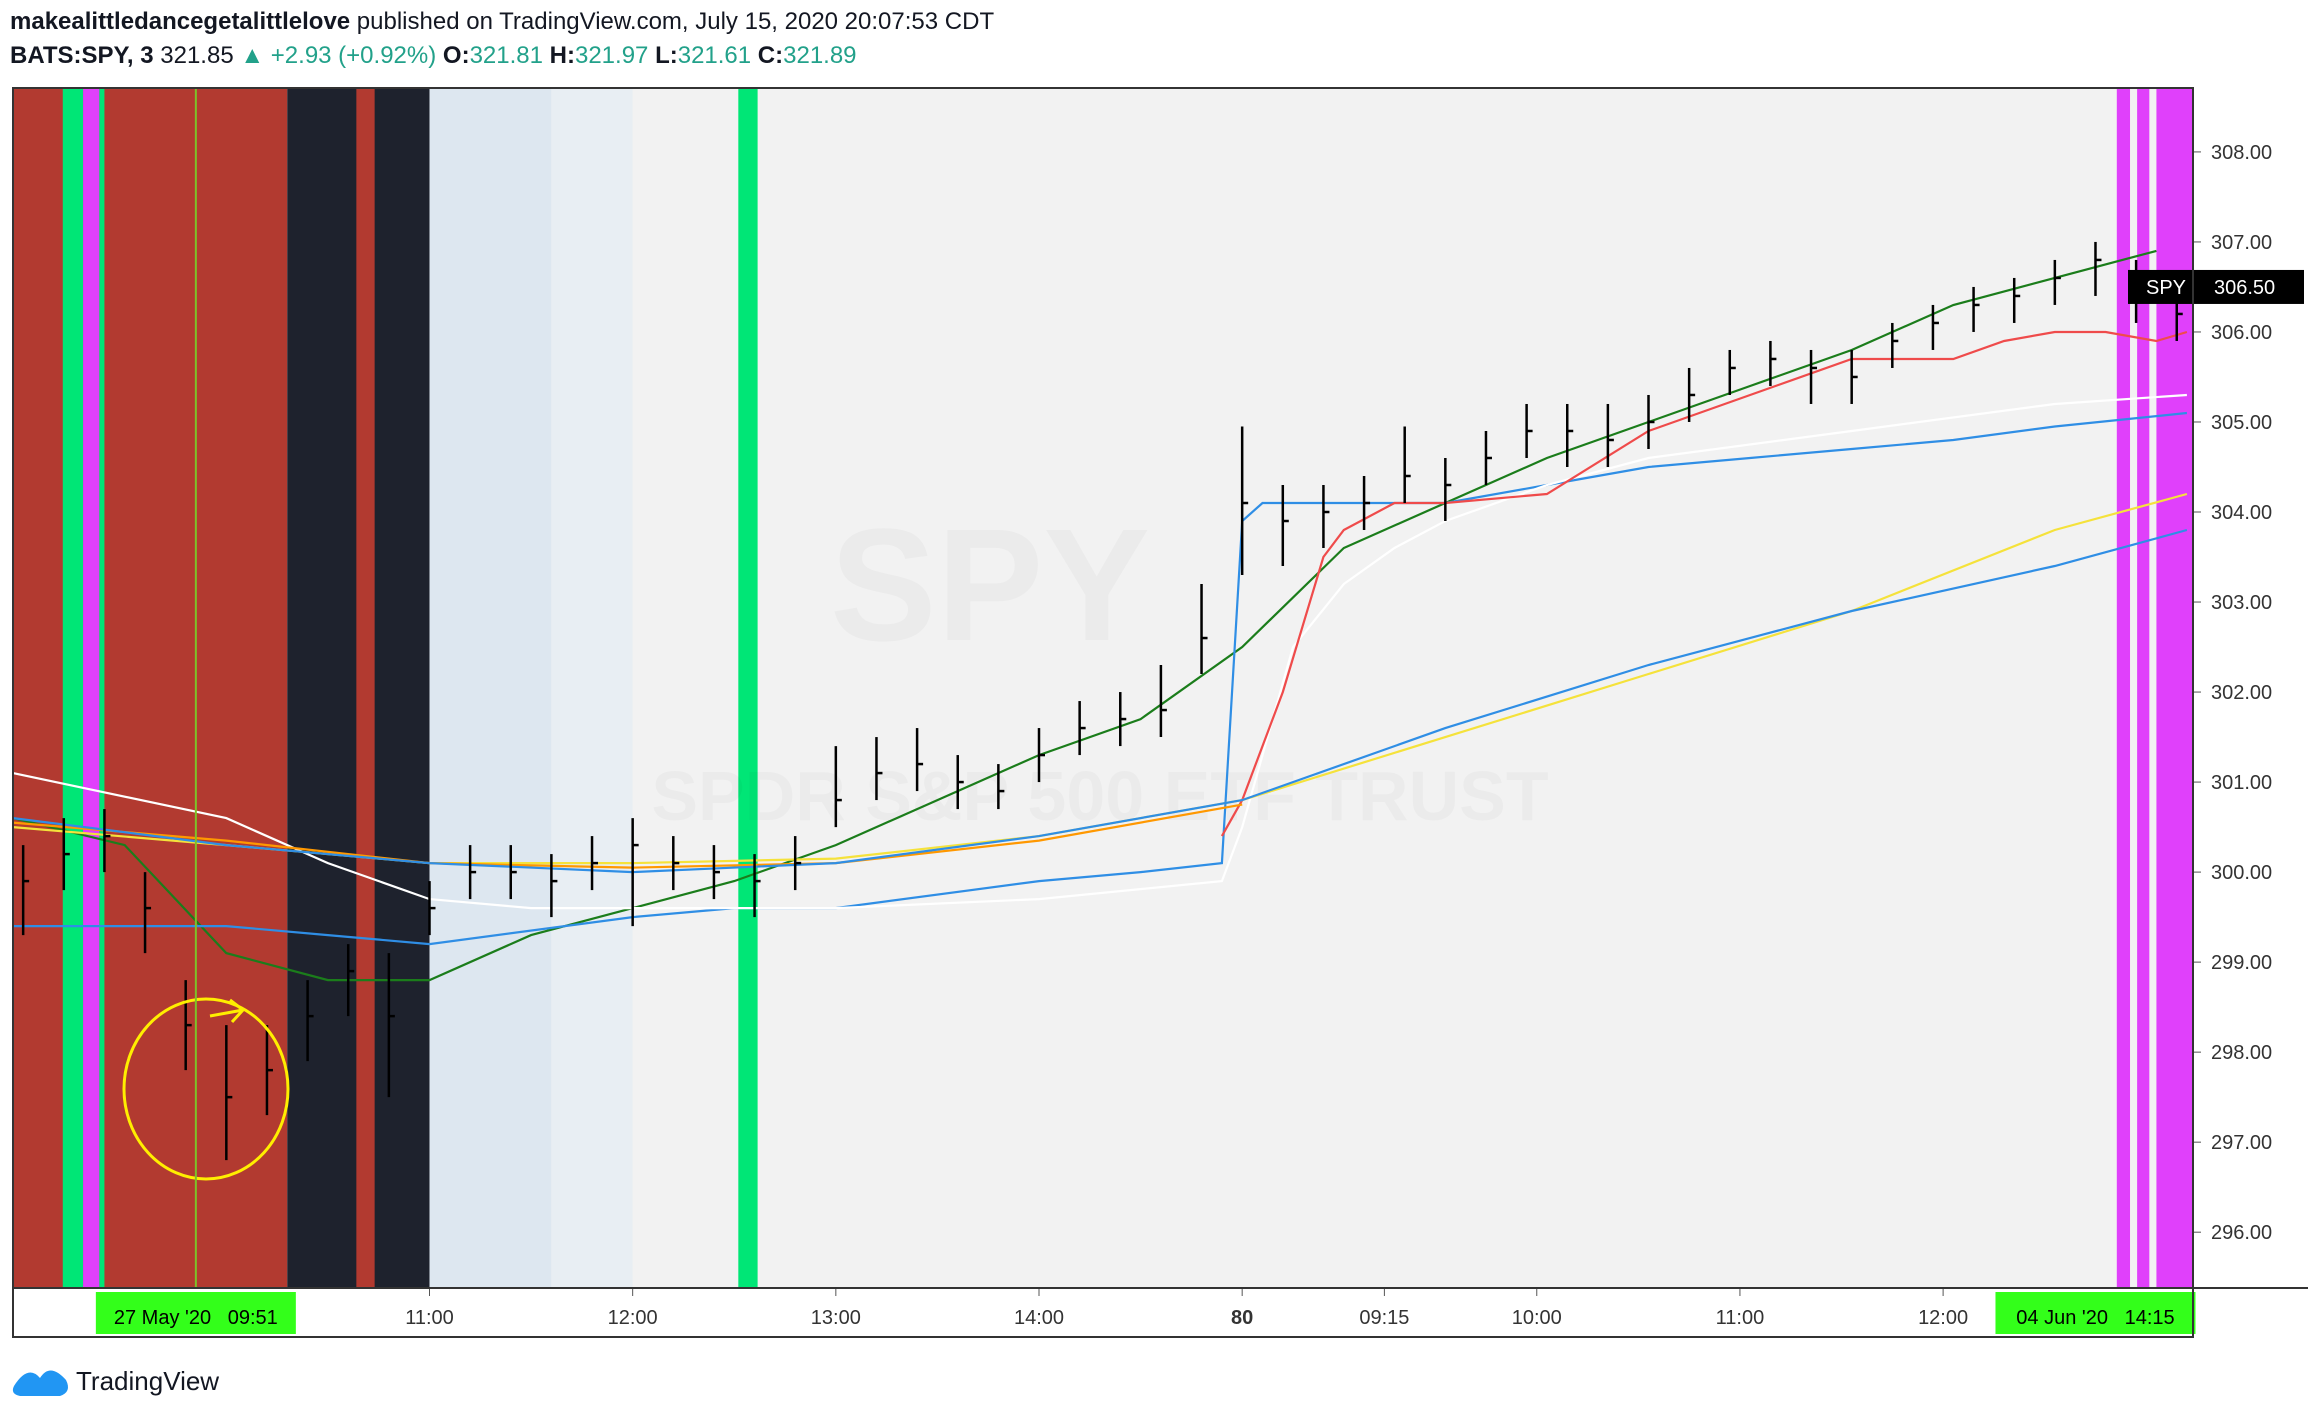 The width and height of the screenshot is (2308, 1416). Describe the element at coordinates (206, 1089) in the screenshot. I see `annotation-circle` at that location.